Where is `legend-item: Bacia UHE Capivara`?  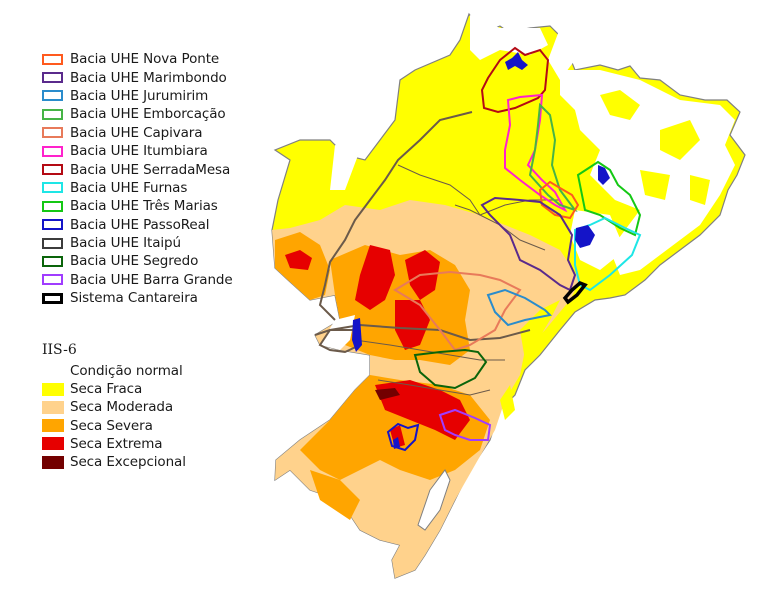 legend-item: Bacia UHE Capivara is located at coordinates (137, 133).